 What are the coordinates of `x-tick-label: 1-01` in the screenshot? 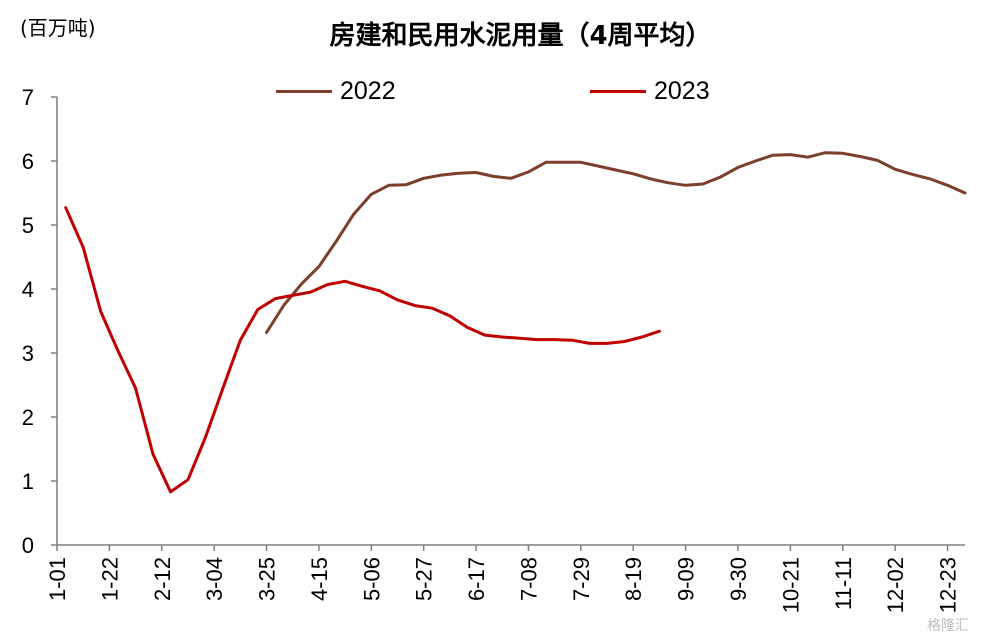 It's located at (57, 579).